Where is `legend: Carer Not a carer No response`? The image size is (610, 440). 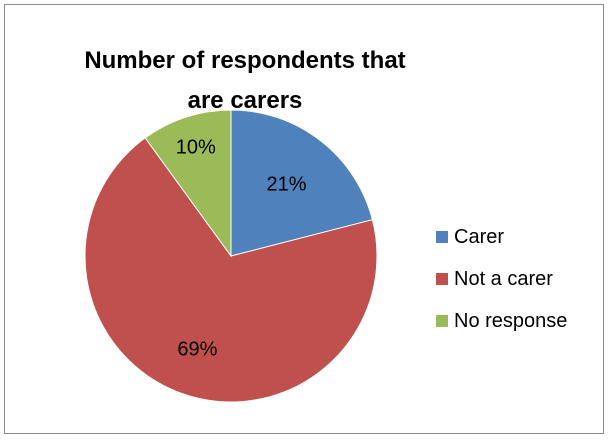 legend: Carer Not a carer No response is located at coordinates (501, 288).